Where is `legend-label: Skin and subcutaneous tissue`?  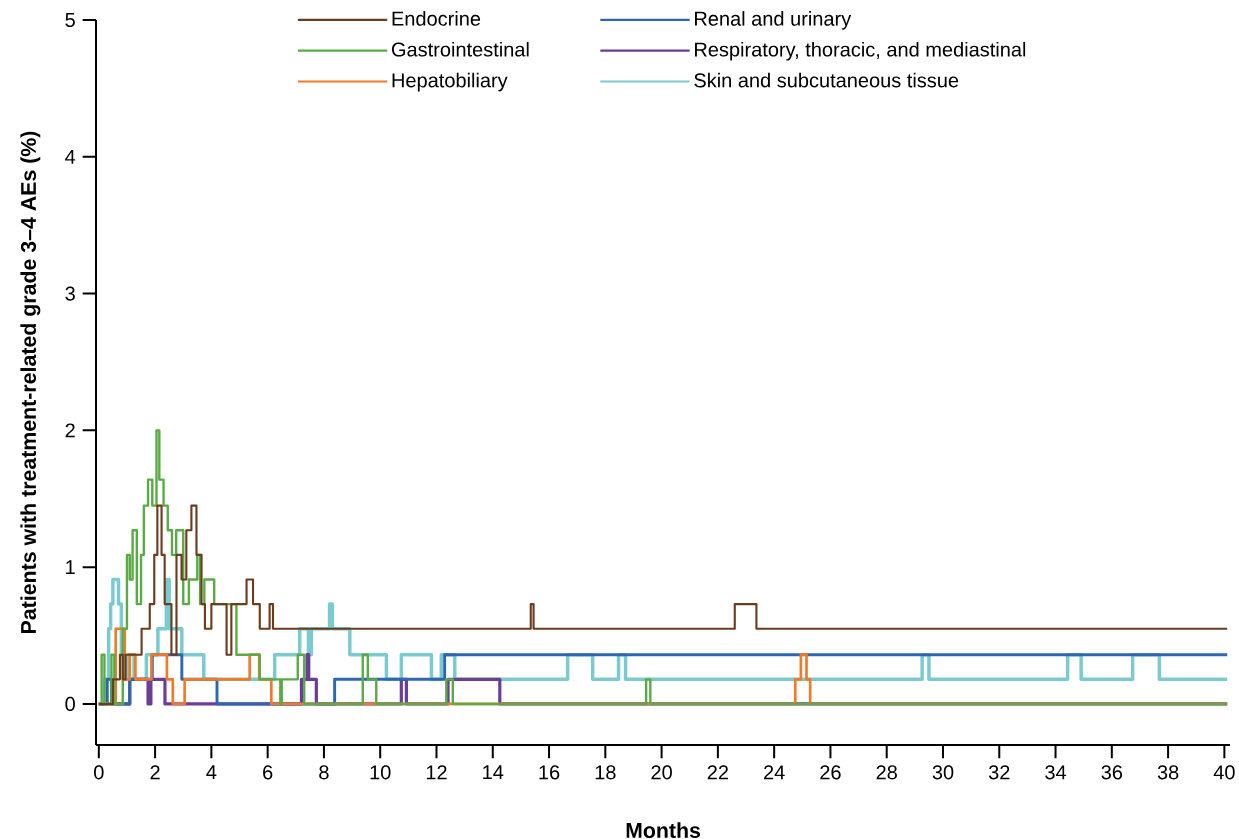 legend-label: Skin and subcutaneous tissue is located at coordinates (826, 80).